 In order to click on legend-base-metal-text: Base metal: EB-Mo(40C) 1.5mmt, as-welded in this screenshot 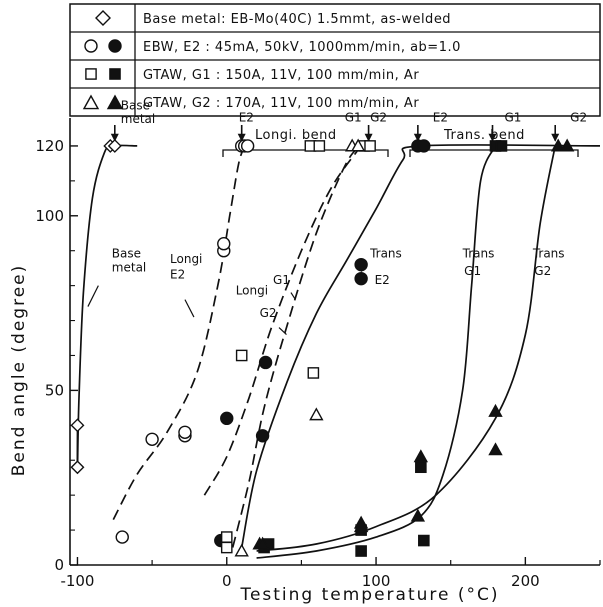, I will do `click(297, 19)`.